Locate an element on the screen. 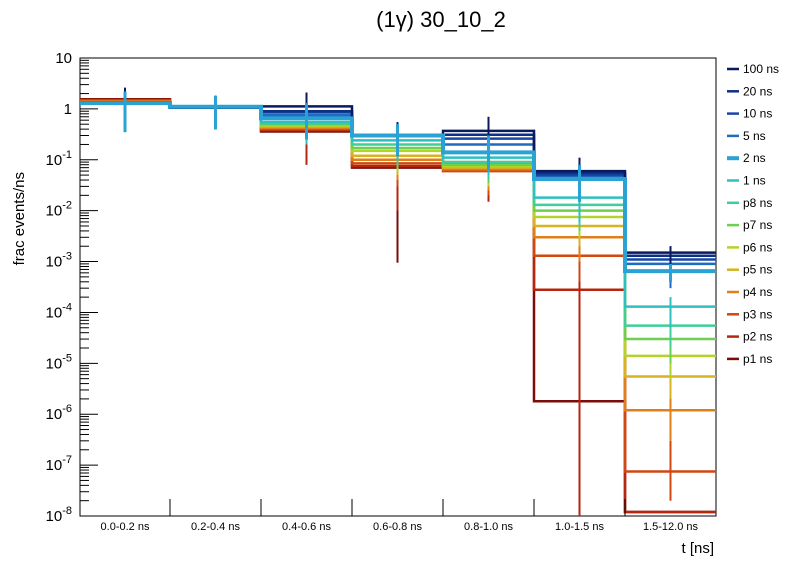 The height and width of the screenshot is (572, 796). y-tick-label: 10⁻⁴ is located at coordinates (59, 311).